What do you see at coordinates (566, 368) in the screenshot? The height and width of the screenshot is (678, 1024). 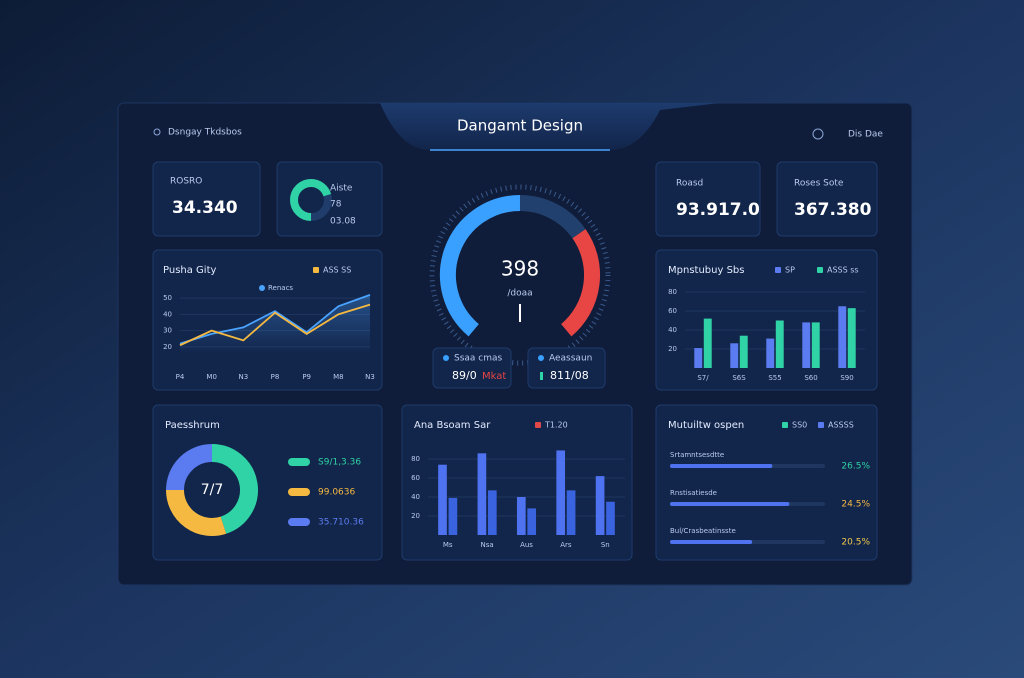 I see `pill-card` at bounding box center [566, 368].